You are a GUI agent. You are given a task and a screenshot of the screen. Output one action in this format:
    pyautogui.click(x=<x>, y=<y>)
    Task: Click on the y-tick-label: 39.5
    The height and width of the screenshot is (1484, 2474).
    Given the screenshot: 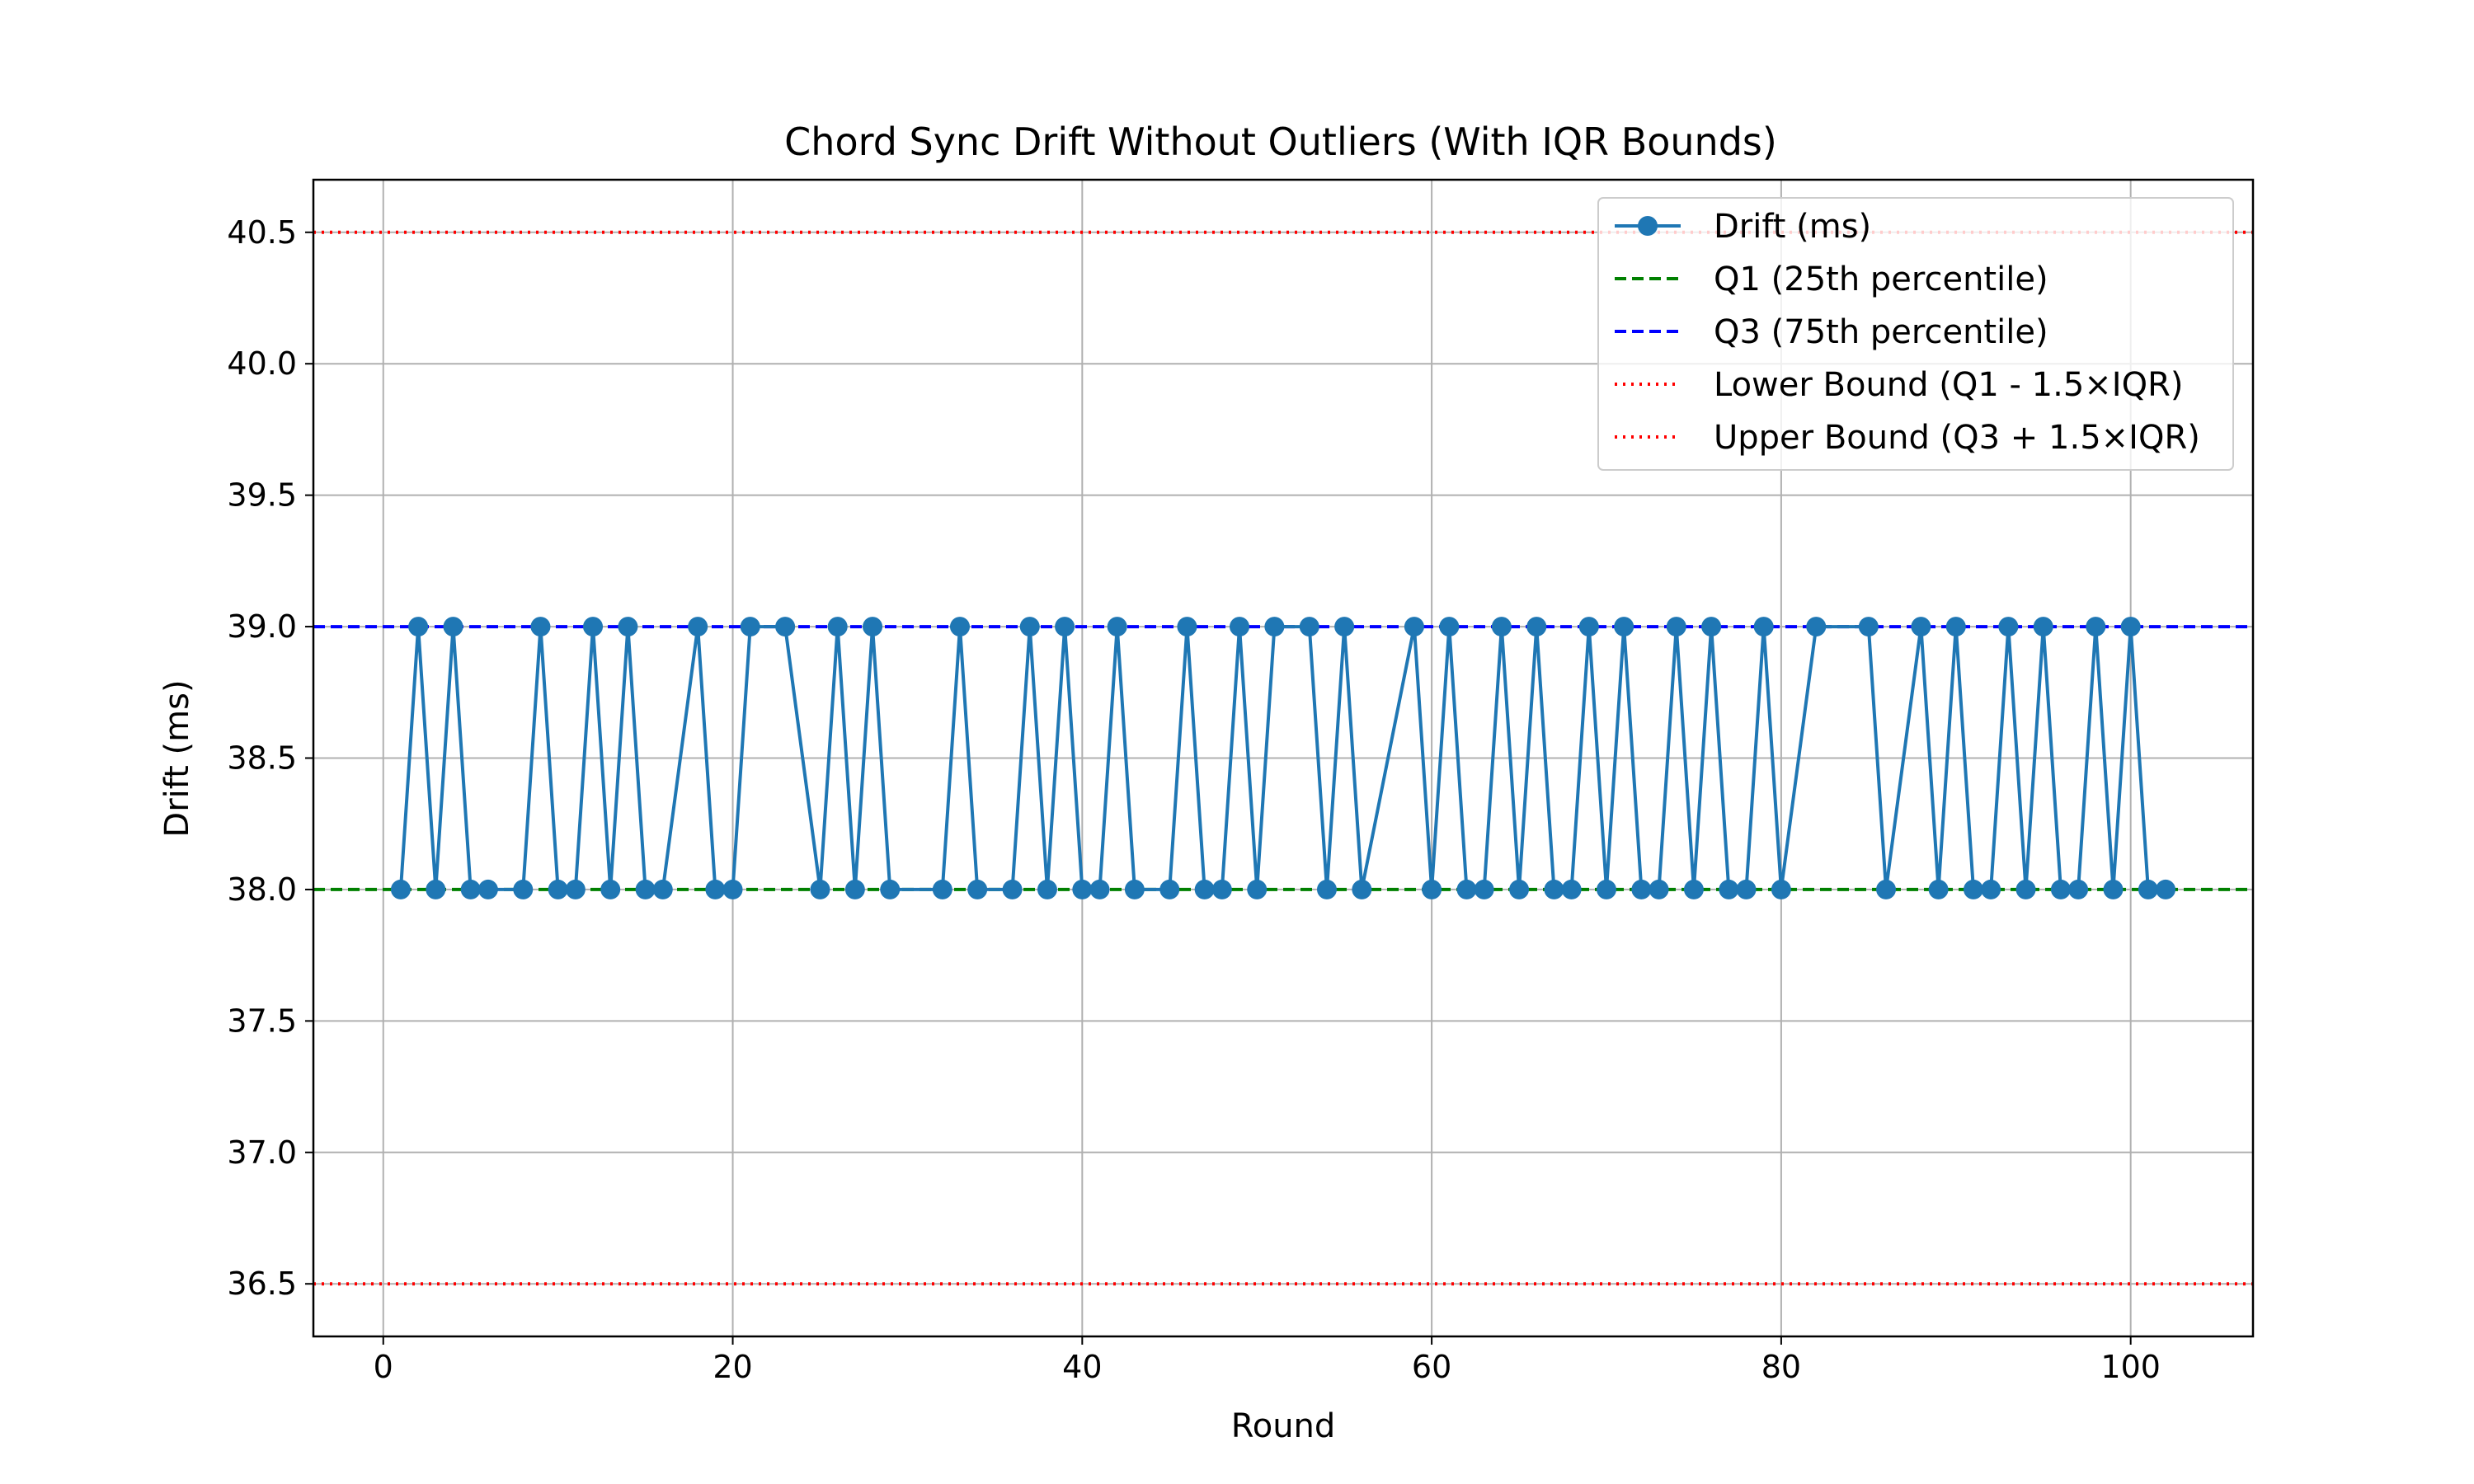 What is the action you would take?
    pyautogui.click(x=262, y=495)
    